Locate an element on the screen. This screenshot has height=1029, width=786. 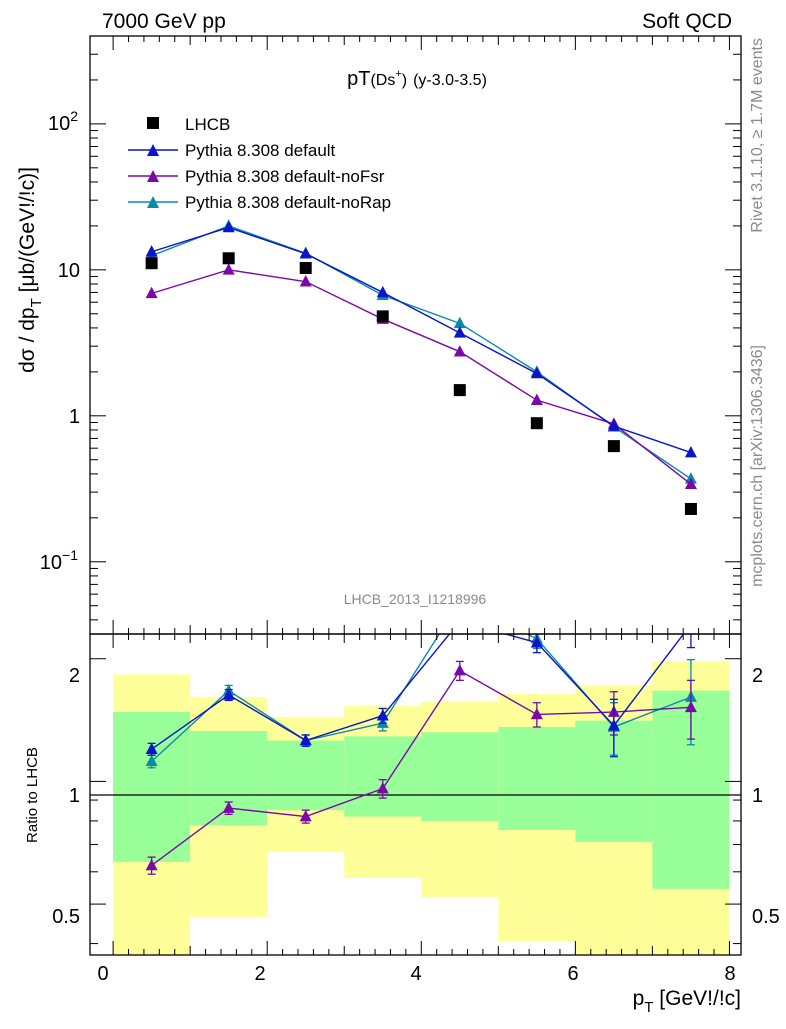
legend-label-nofsr: Pythia 8.308 default-noFsr is located at coordinates (285, 176).